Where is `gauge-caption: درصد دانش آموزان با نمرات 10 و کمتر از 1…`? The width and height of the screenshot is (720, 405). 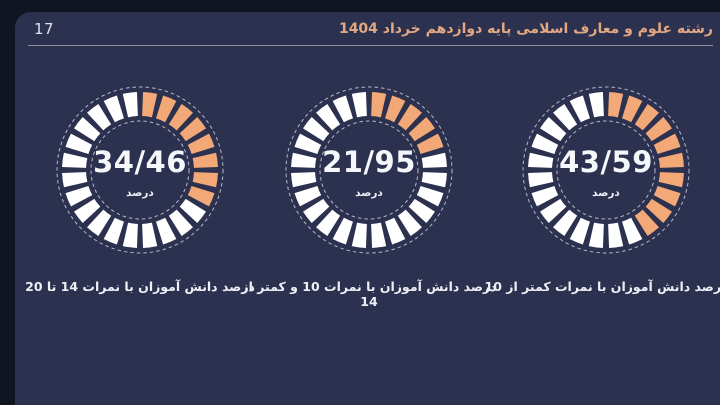 gauge-caption: درصد دانش آموزان با نمرات 10 و کمتر از 1… is located at coordinates (369, 294).